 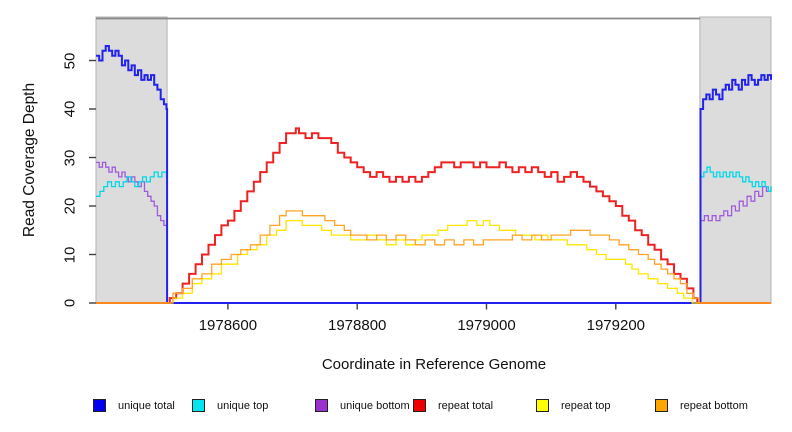 I want to click on legend-item-unique-top: unique top, so click(x=230, y=405).